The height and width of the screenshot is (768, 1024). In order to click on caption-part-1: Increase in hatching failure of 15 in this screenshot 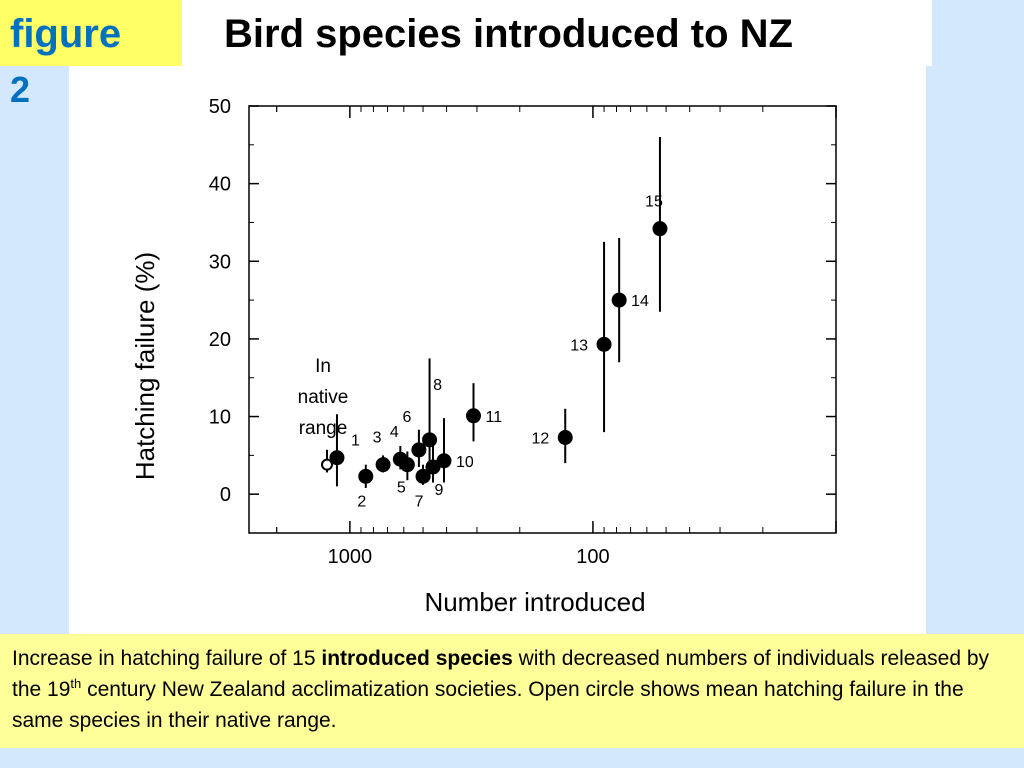, I will do `click(167, 658)`.